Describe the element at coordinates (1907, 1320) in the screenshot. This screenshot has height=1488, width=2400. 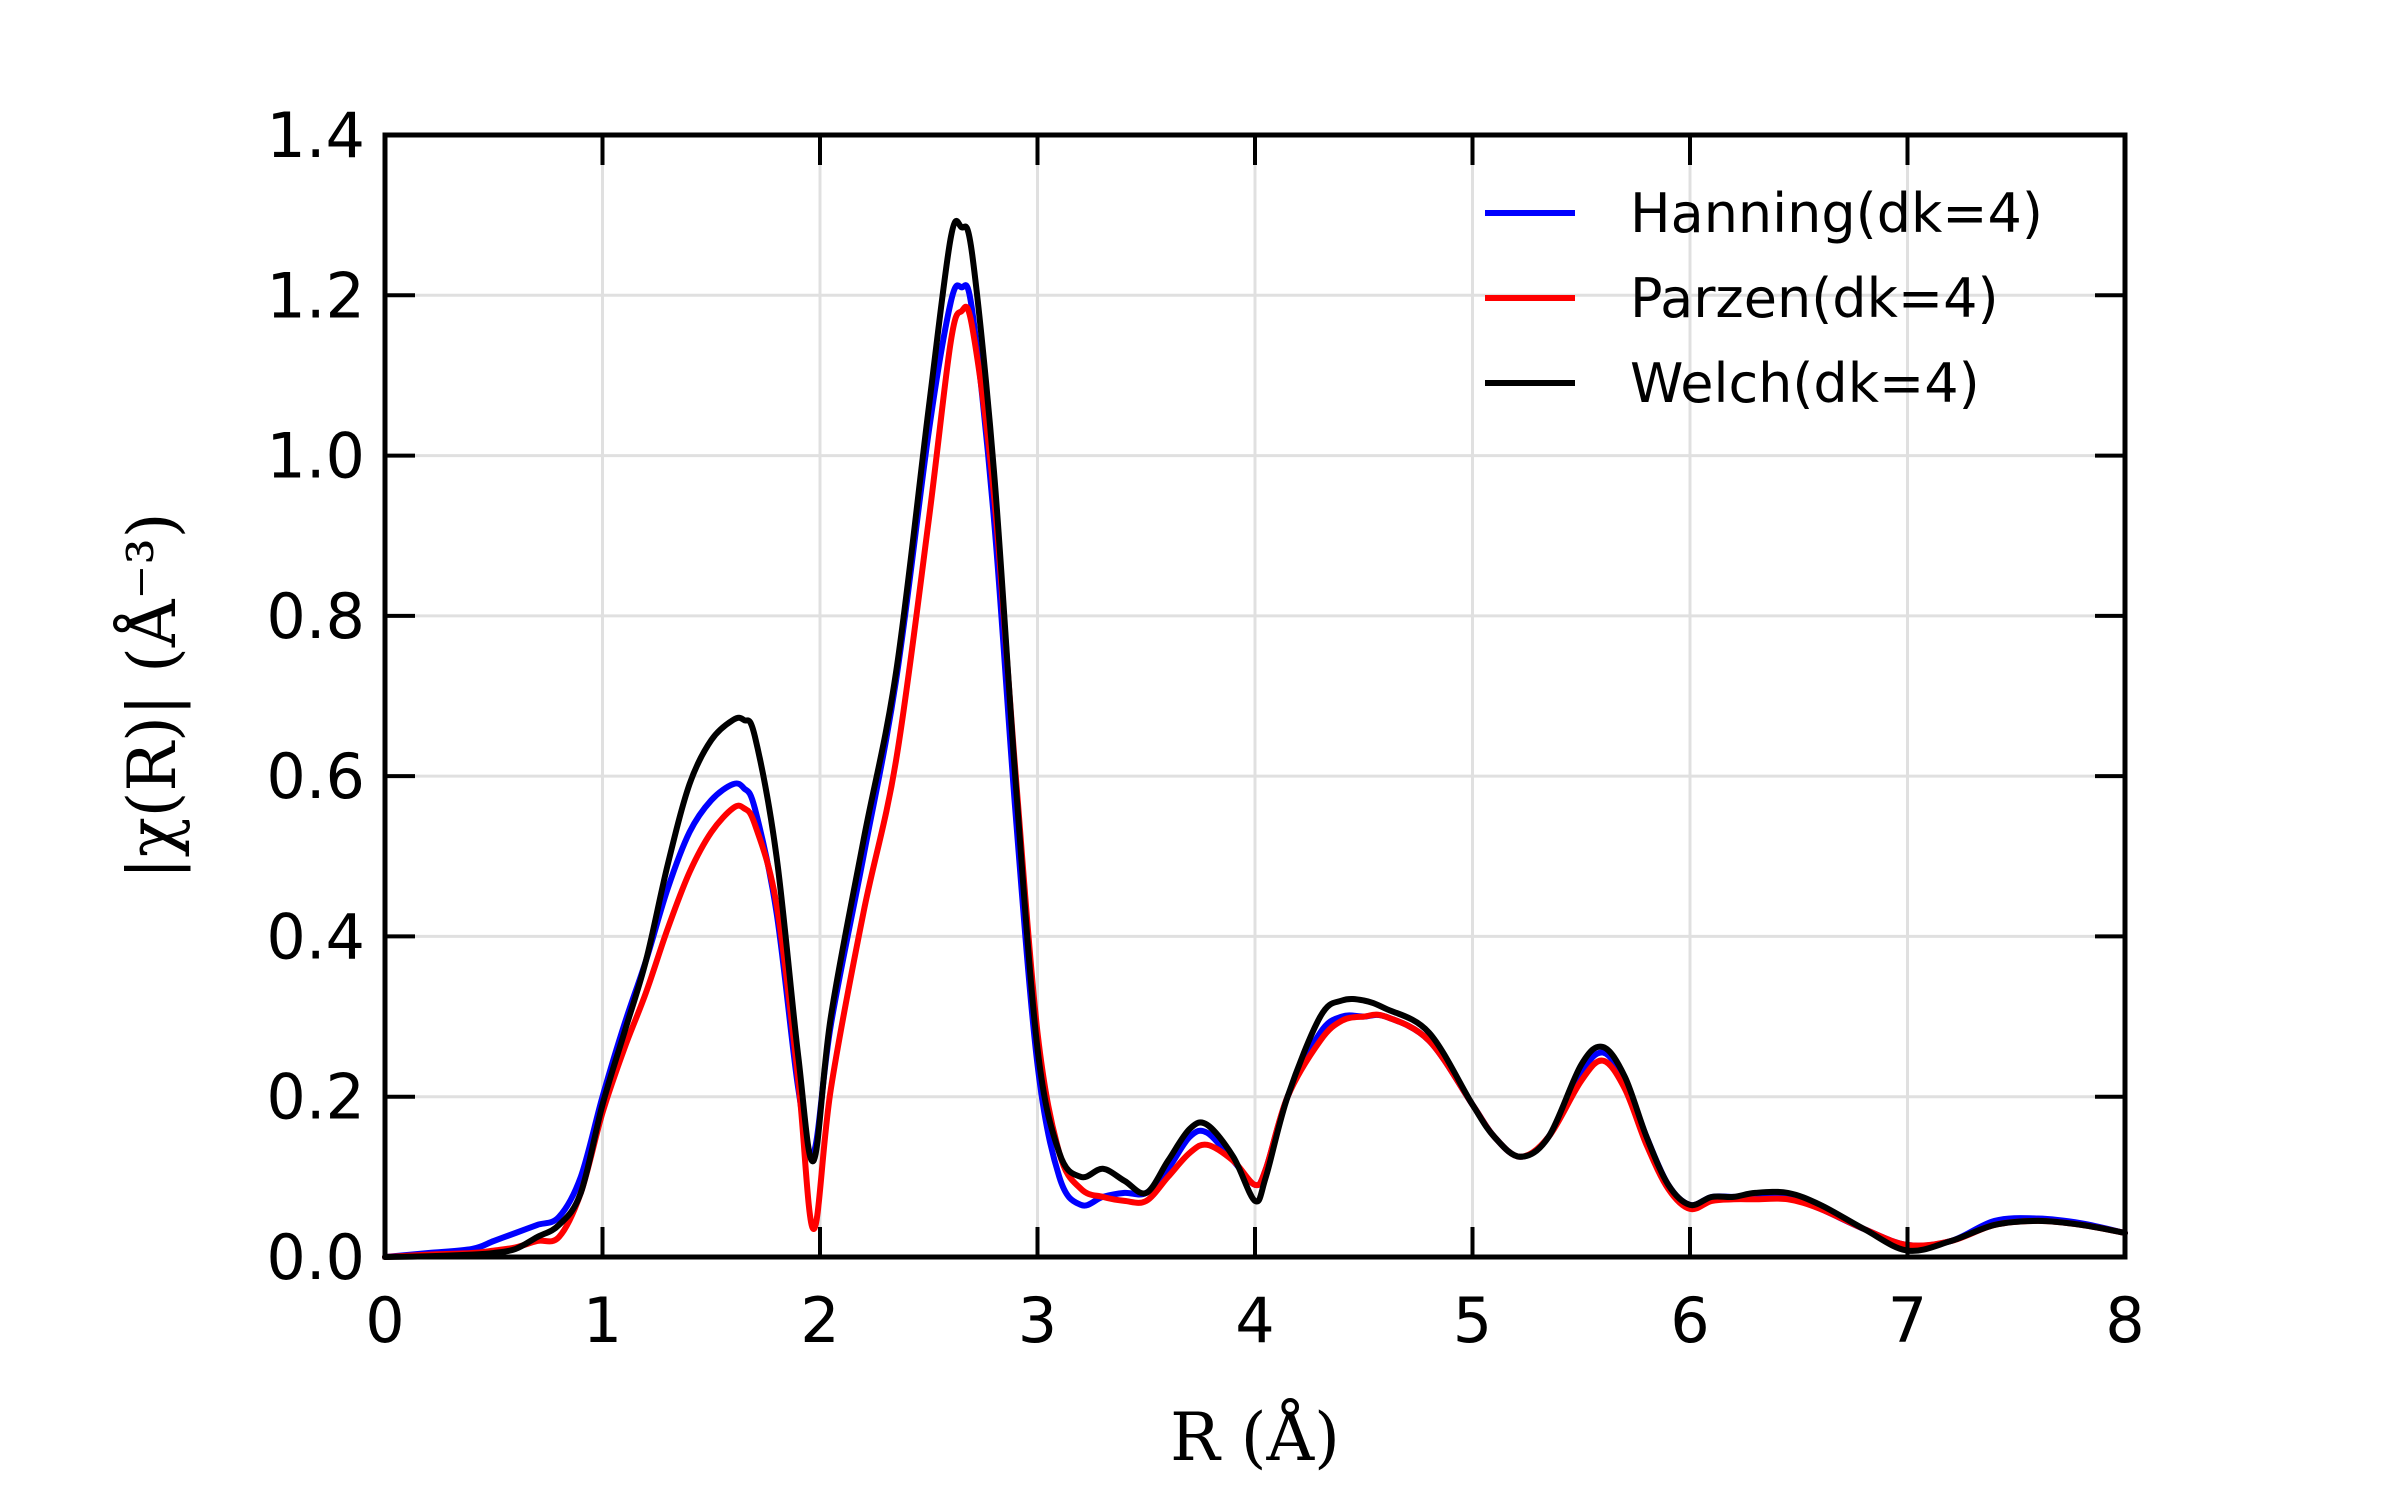
I see `x-tick-label: 7` at that location.